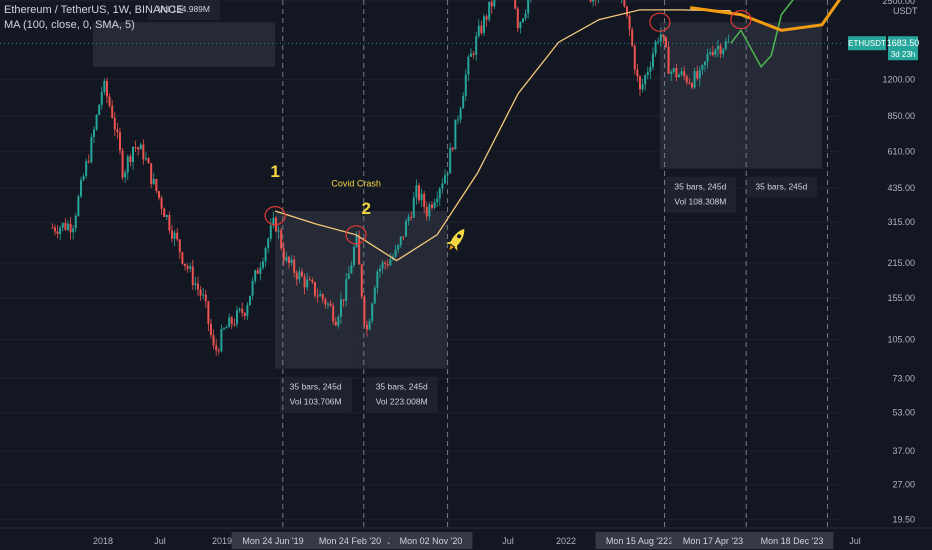  What do you see at coordinates (901, 152) in the screenshot?
I see `y-tick-label: 610.00` at bounding box center [901, 152].